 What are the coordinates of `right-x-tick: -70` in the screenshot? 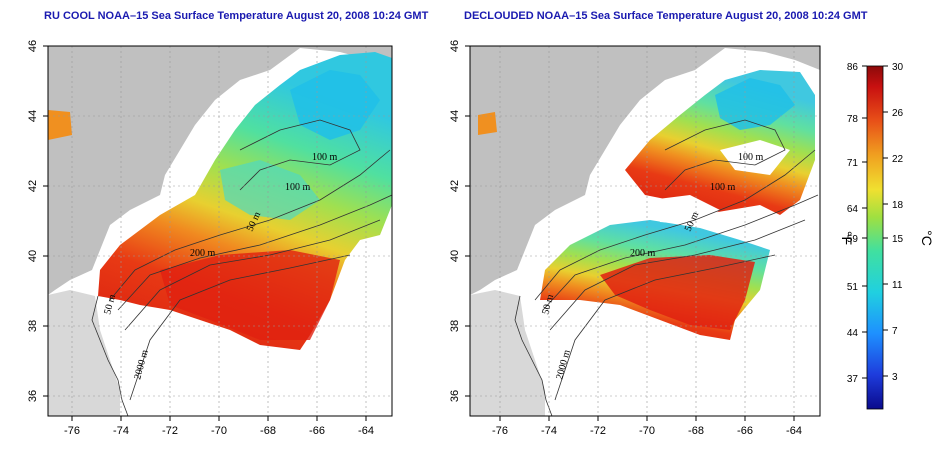 It's located at (647, 431).